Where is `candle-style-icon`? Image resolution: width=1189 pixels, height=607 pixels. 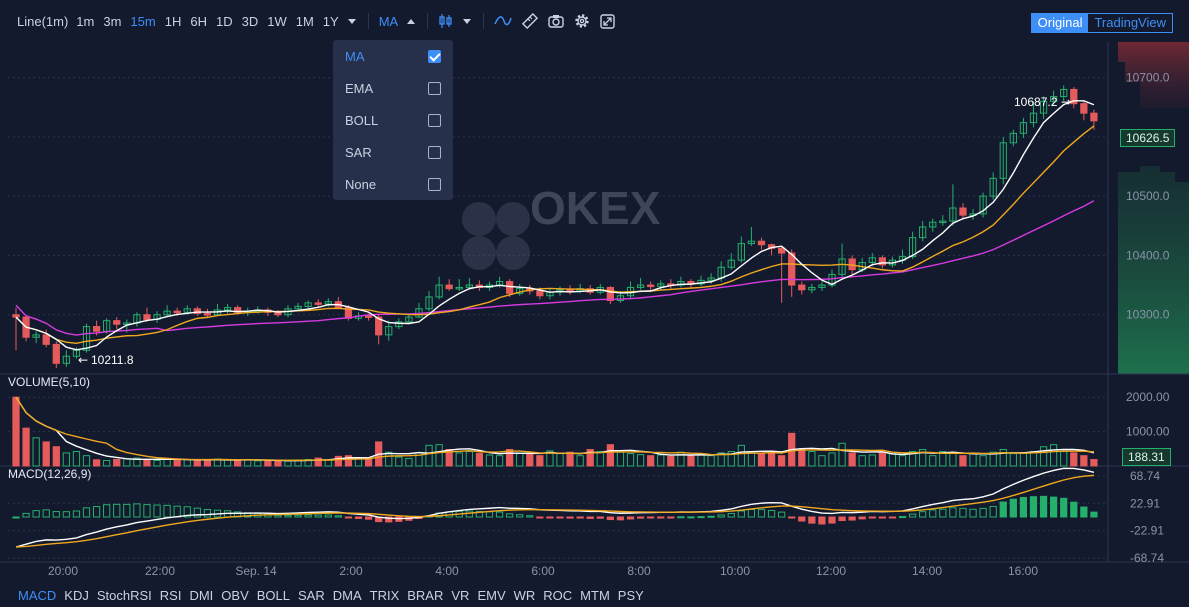
candle-style-icon is located at coordinates (446, 21).